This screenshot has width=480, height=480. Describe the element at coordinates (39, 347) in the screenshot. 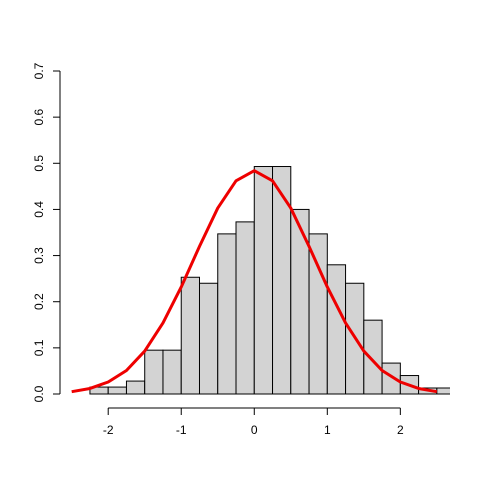

I see `y-tick-label: 0.1` at that location.